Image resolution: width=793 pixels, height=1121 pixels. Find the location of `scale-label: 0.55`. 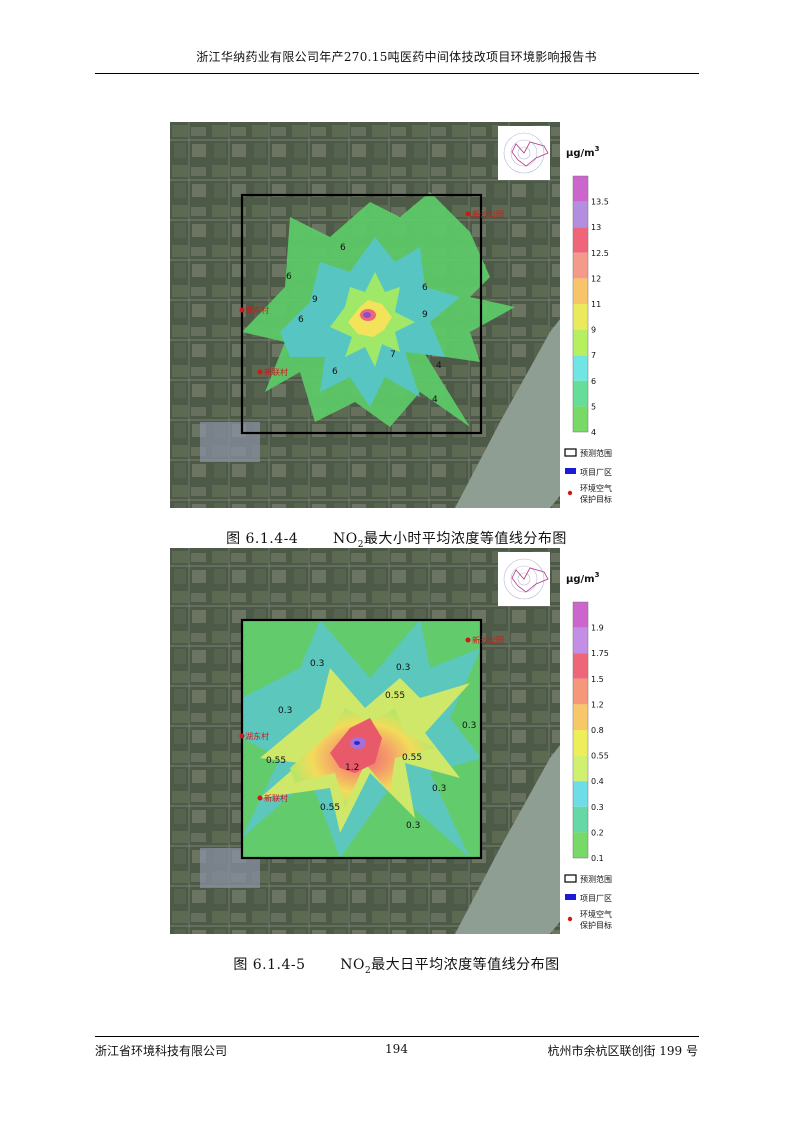

scale-label: 0.55 is located at coordinates (600, 756).